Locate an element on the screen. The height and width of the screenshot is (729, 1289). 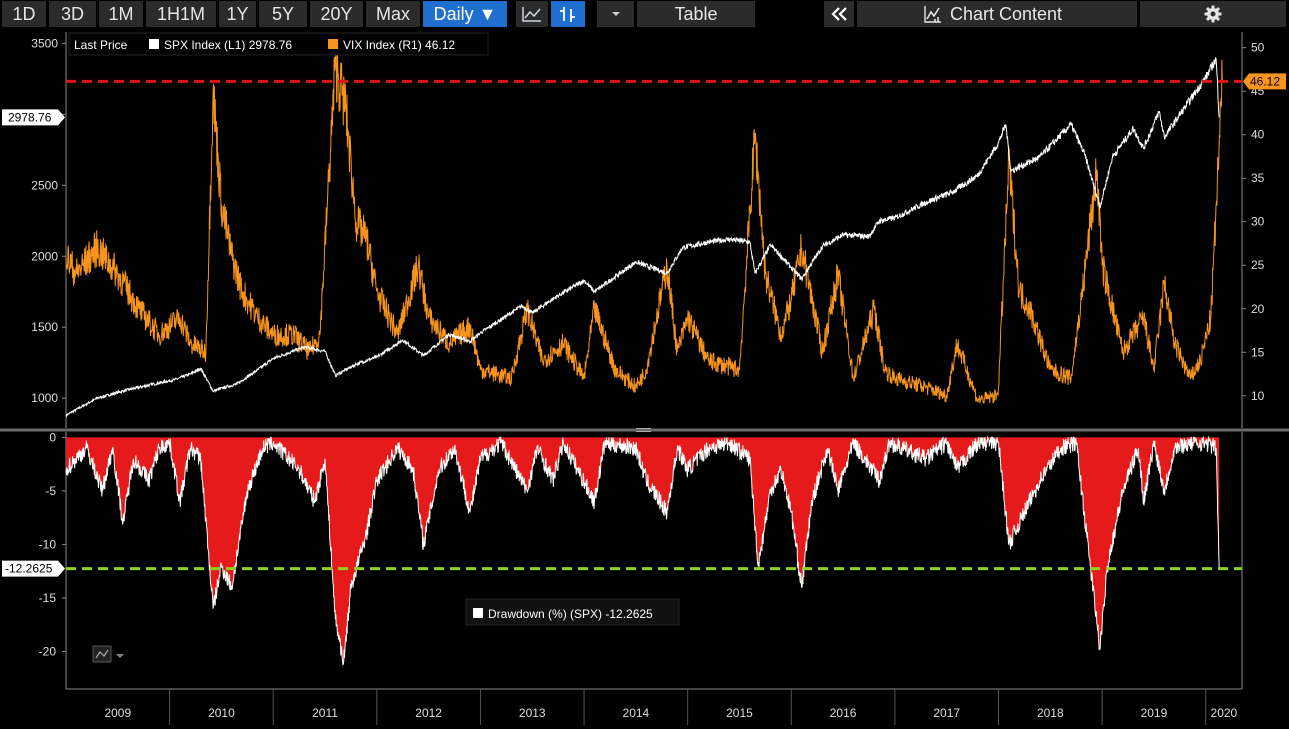
drawdown-legend-label: Drawdown (%) (SPX) -12.2625 is located at coordinates (570, 614).